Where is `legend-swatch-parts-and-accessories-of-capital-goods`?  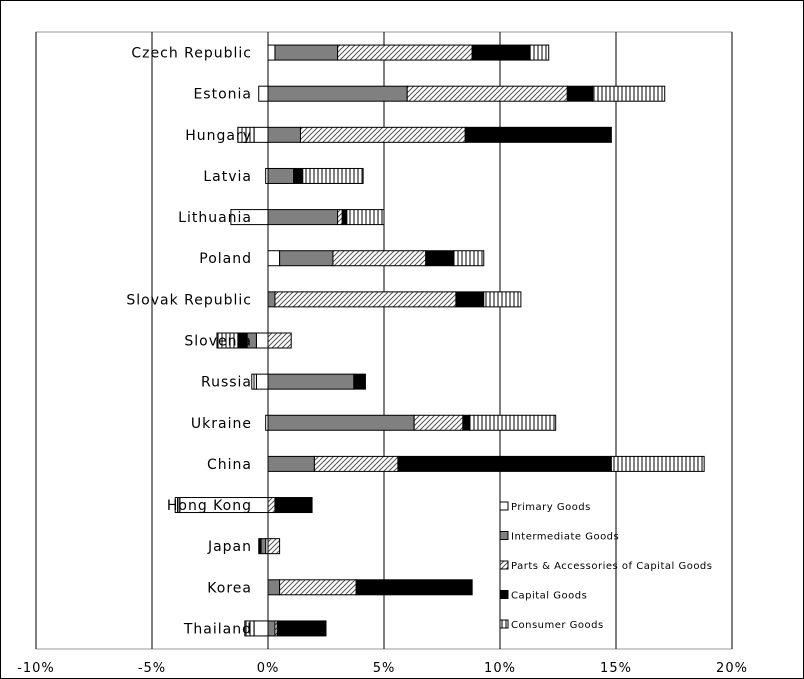
legend-swatch-parts-and-accessories-of-capital-goods is located at coordinates (504, 565).